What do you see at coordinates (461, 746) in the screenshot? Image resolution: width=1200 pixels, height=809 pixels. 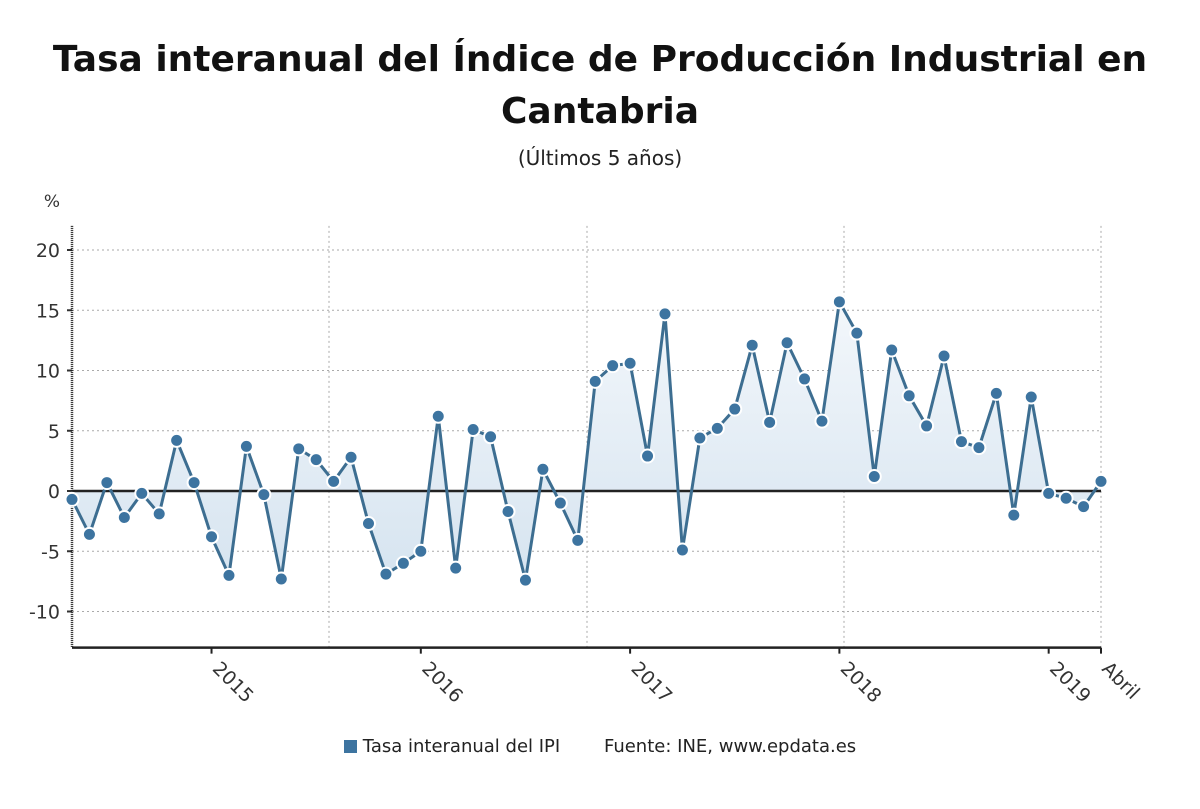 I see `legend-label: Tasa interanual del IPI` at bounding box center [461, 746].